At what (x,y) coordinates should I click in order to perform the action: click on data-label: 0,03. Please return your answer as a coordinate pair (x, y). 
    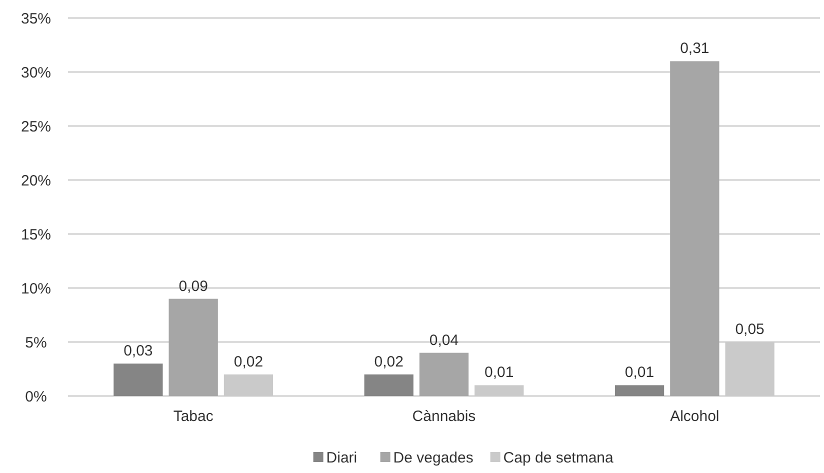
    Looking at the image, I should click on (138, 351).